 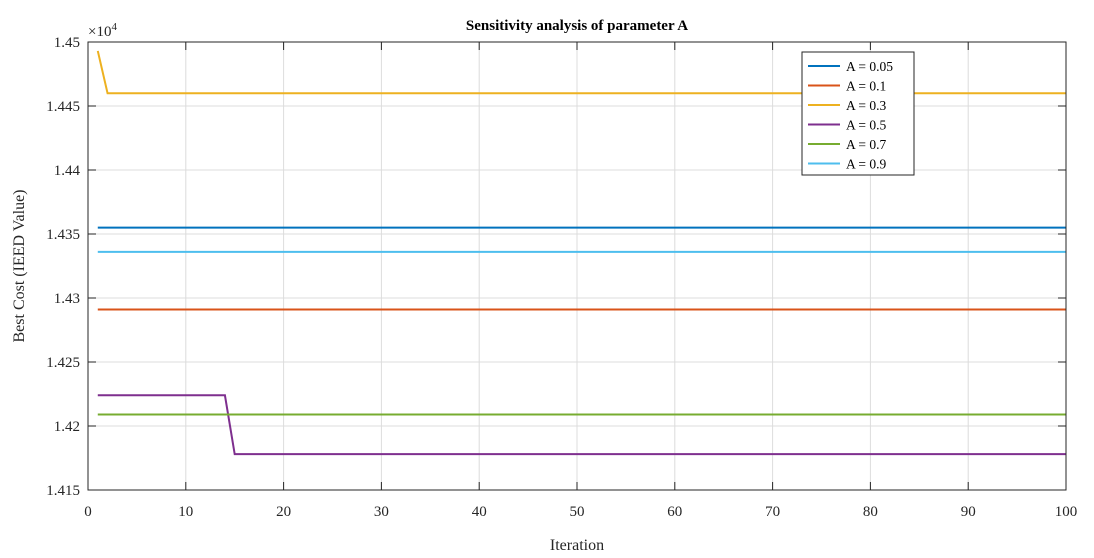 I want to click on y-axis-exponent: ×10⁴, so click(x=102, y=30).